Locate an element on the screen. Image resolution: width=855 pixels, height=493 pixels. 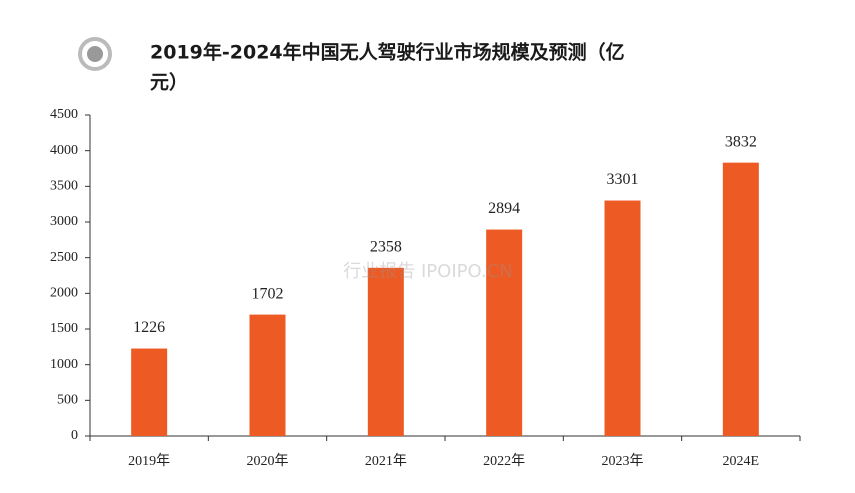
watermark: 行业报告 IPOIPO.CN is located at coordinates (427, 271).